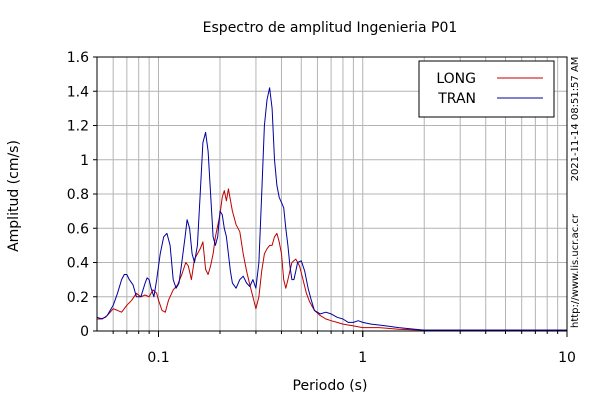  I want to click on chart-title: Espectro de amplitud Ingenieria P01, so click(330, 28).